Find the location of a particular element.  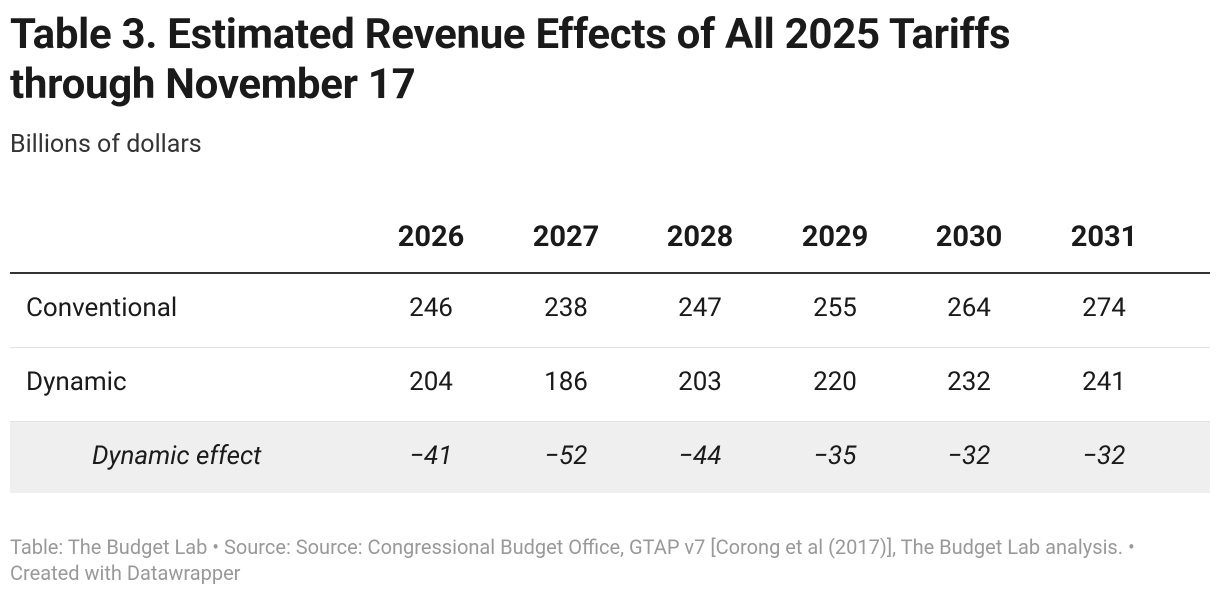

column-header: 2030 is located at coordinates (969, 237).